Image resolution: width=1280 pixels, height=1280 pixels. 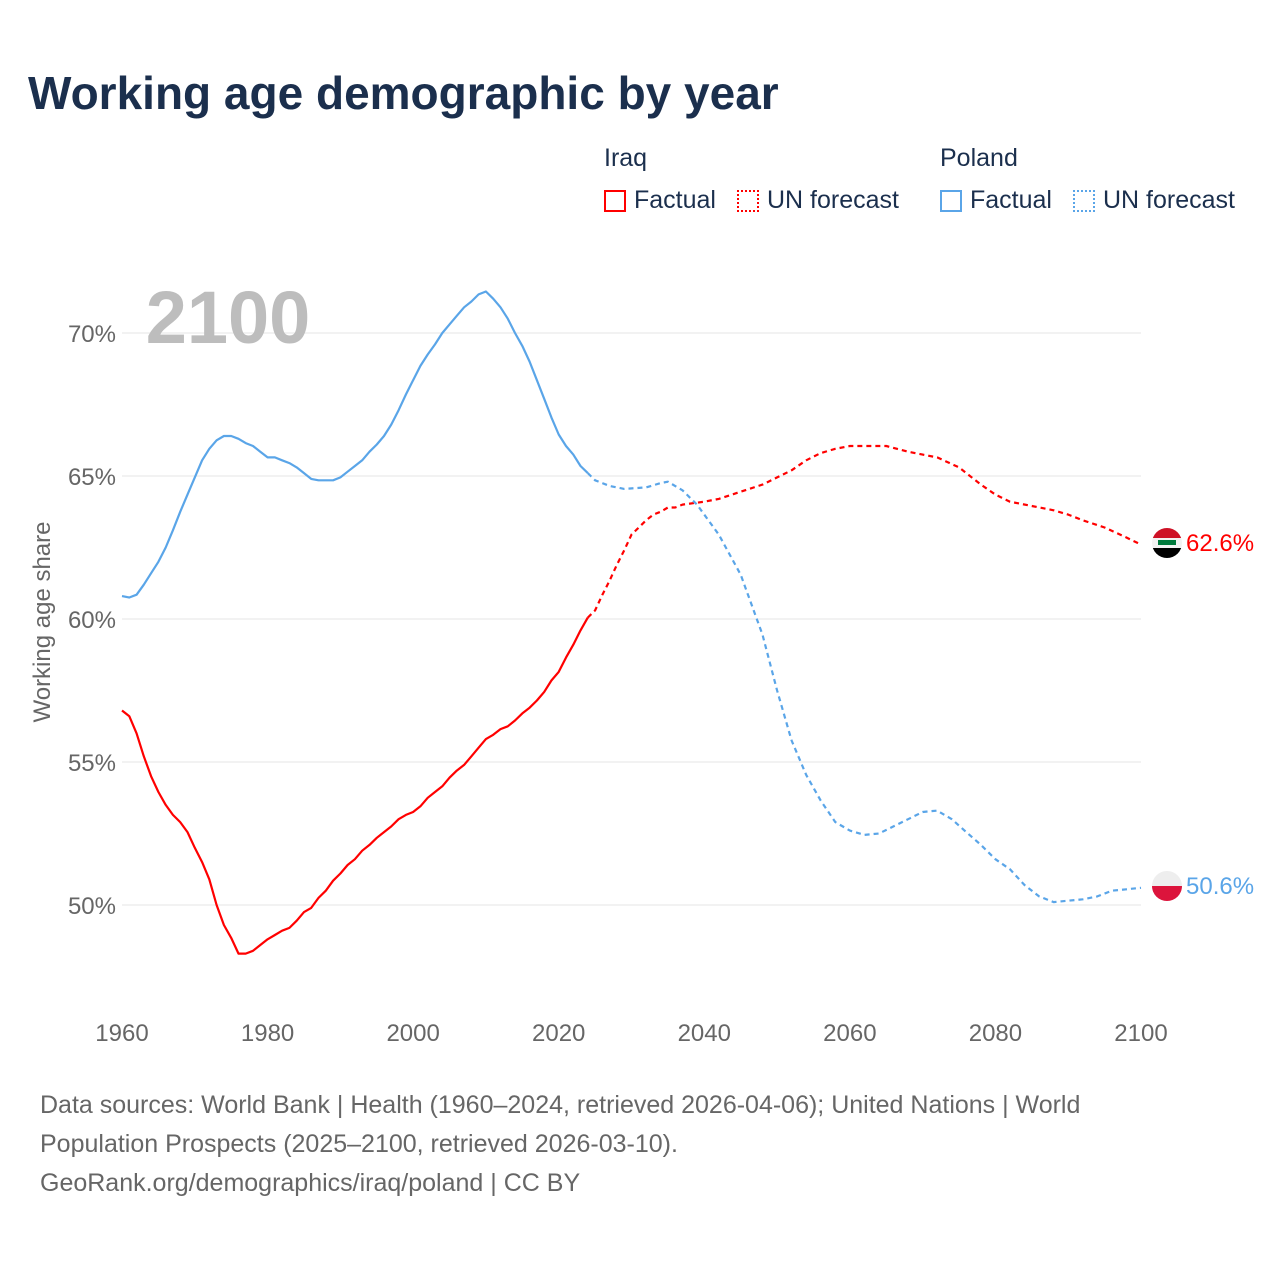 I want to click on y-tick-label: 55%, so click(x=92, y=763).